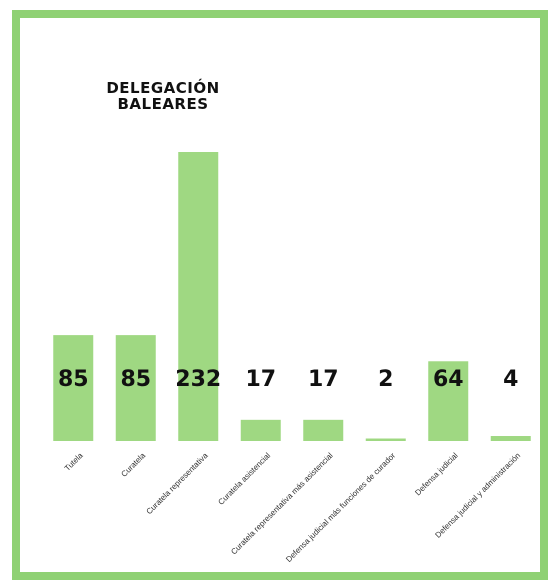  What do you see at coordinates (385, 379) in the screenshot?
I see `value-label: 2` at bounding box center [385, 379].